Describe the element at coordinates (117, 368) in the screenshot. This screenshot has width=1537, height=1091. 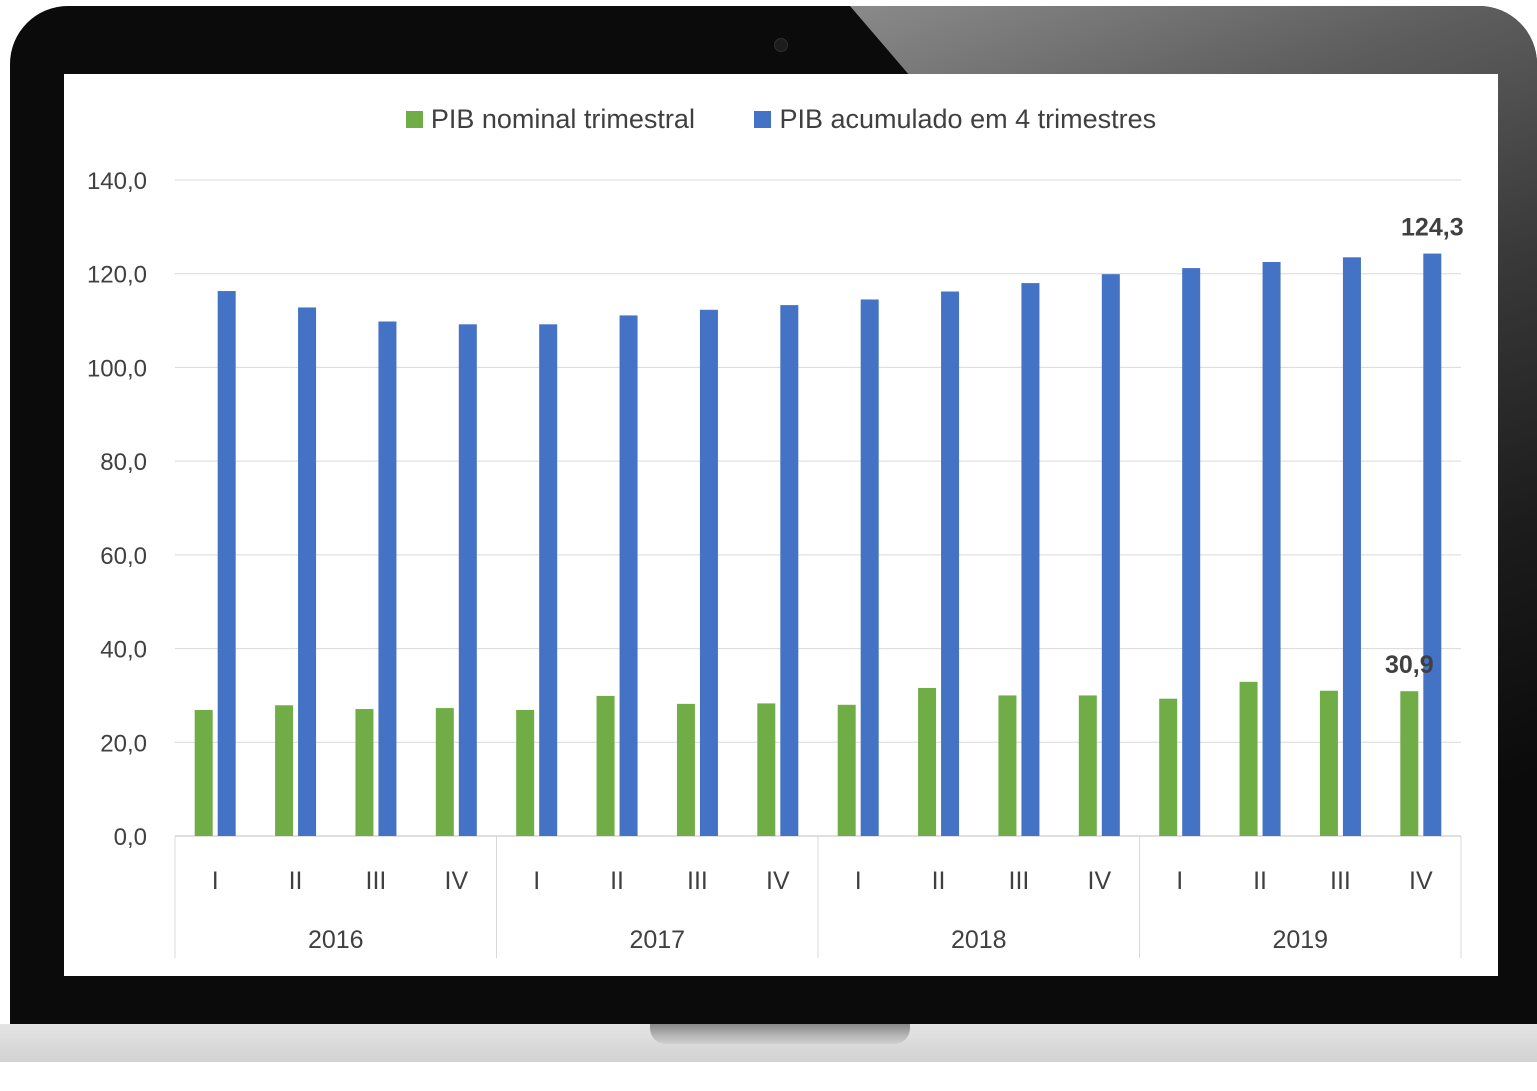
I see `y-tick-label: 100,0` at that location.